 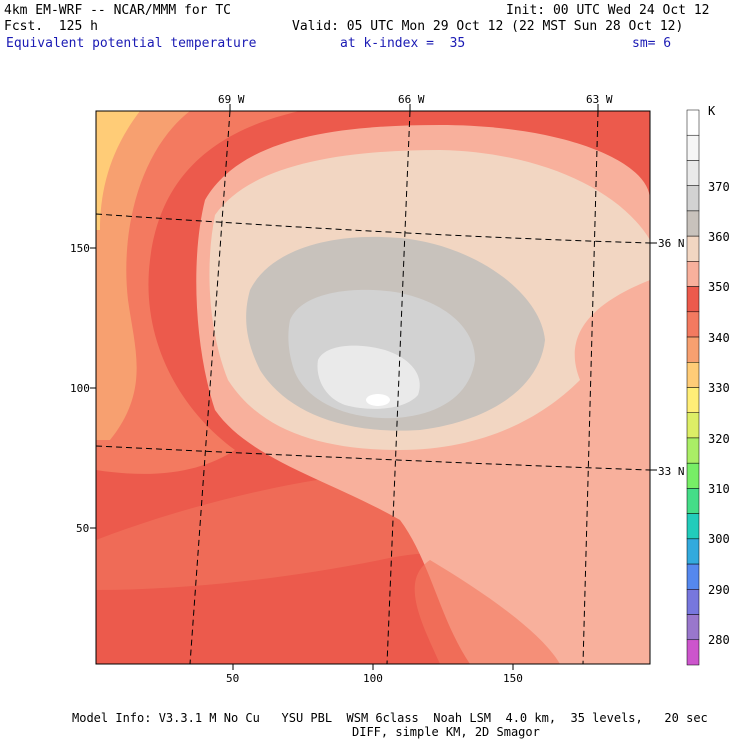 I want to click on colorbar-swatch-lt275, so click(x=693, y=652).